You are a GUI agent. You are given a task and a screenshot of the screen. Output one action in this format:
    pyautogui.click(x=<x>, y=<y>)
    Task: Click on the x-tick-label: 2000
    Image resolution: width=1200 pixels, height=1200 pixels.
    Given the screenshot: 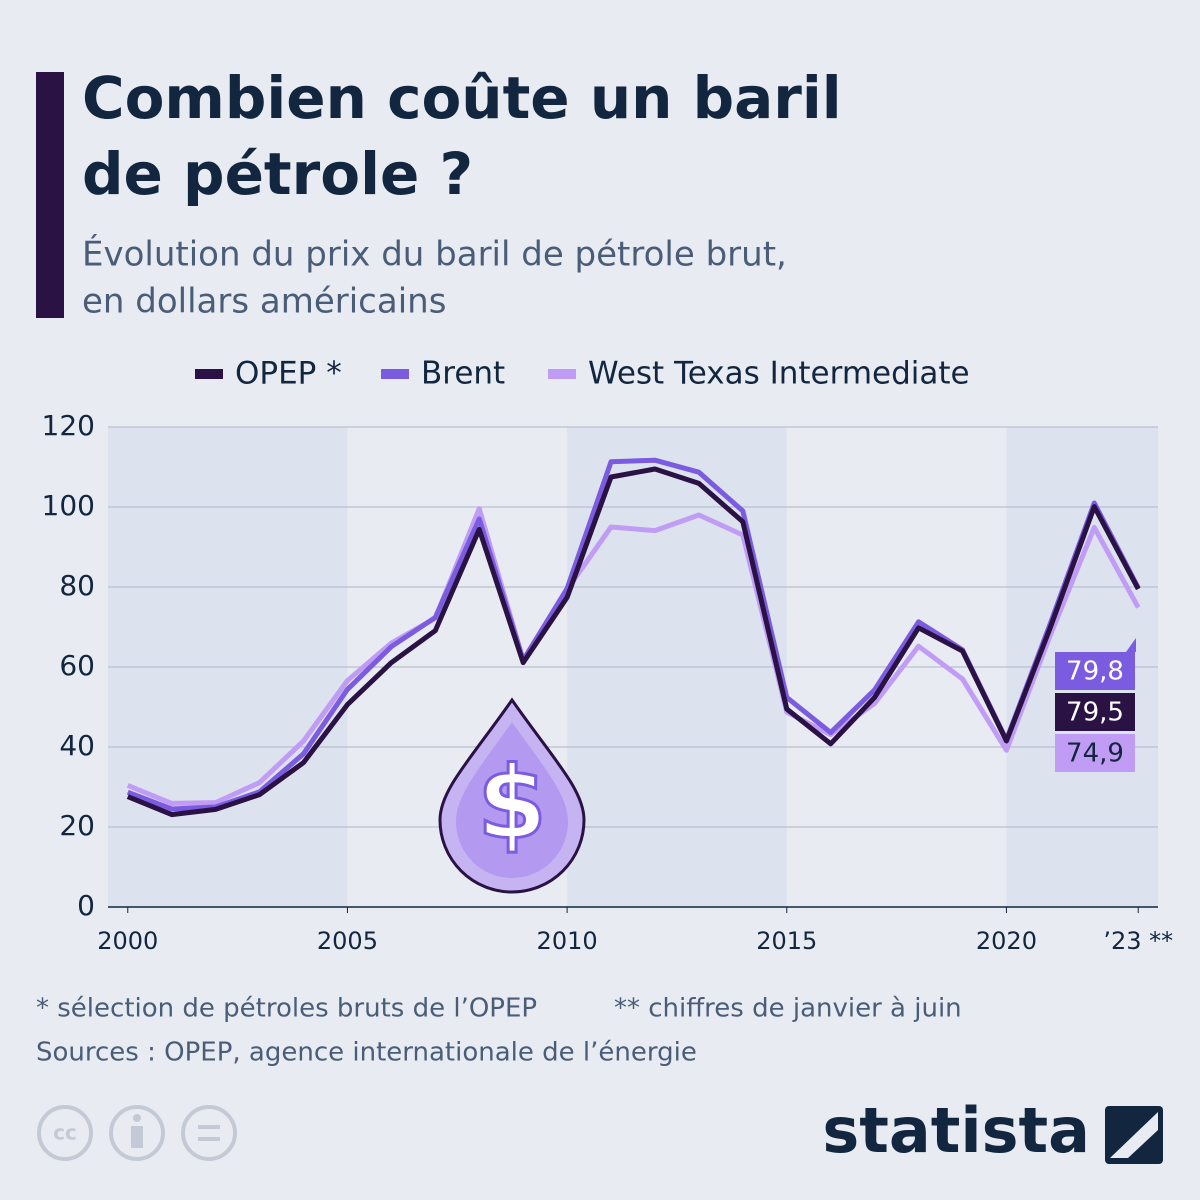 What is the action you would take?
    pyautogui.click(x=127, y=941)
    